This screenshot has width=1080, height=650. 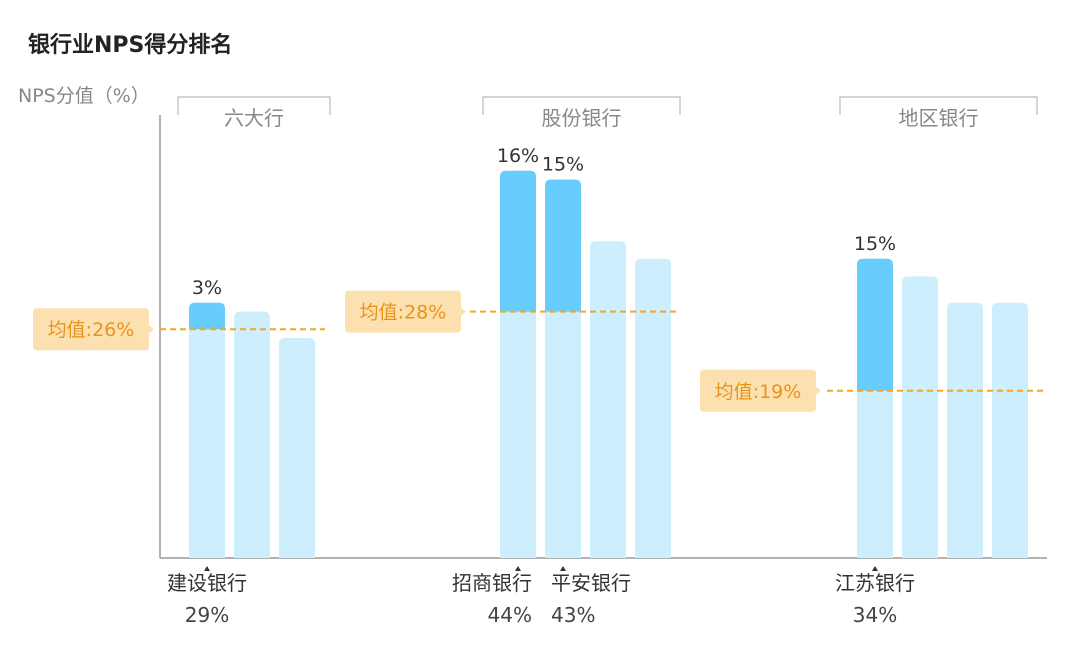 What do you see at coordinates (254, 118) in the screenshot?
I see `group-label: 六大行` at bounding box center [254, 118].